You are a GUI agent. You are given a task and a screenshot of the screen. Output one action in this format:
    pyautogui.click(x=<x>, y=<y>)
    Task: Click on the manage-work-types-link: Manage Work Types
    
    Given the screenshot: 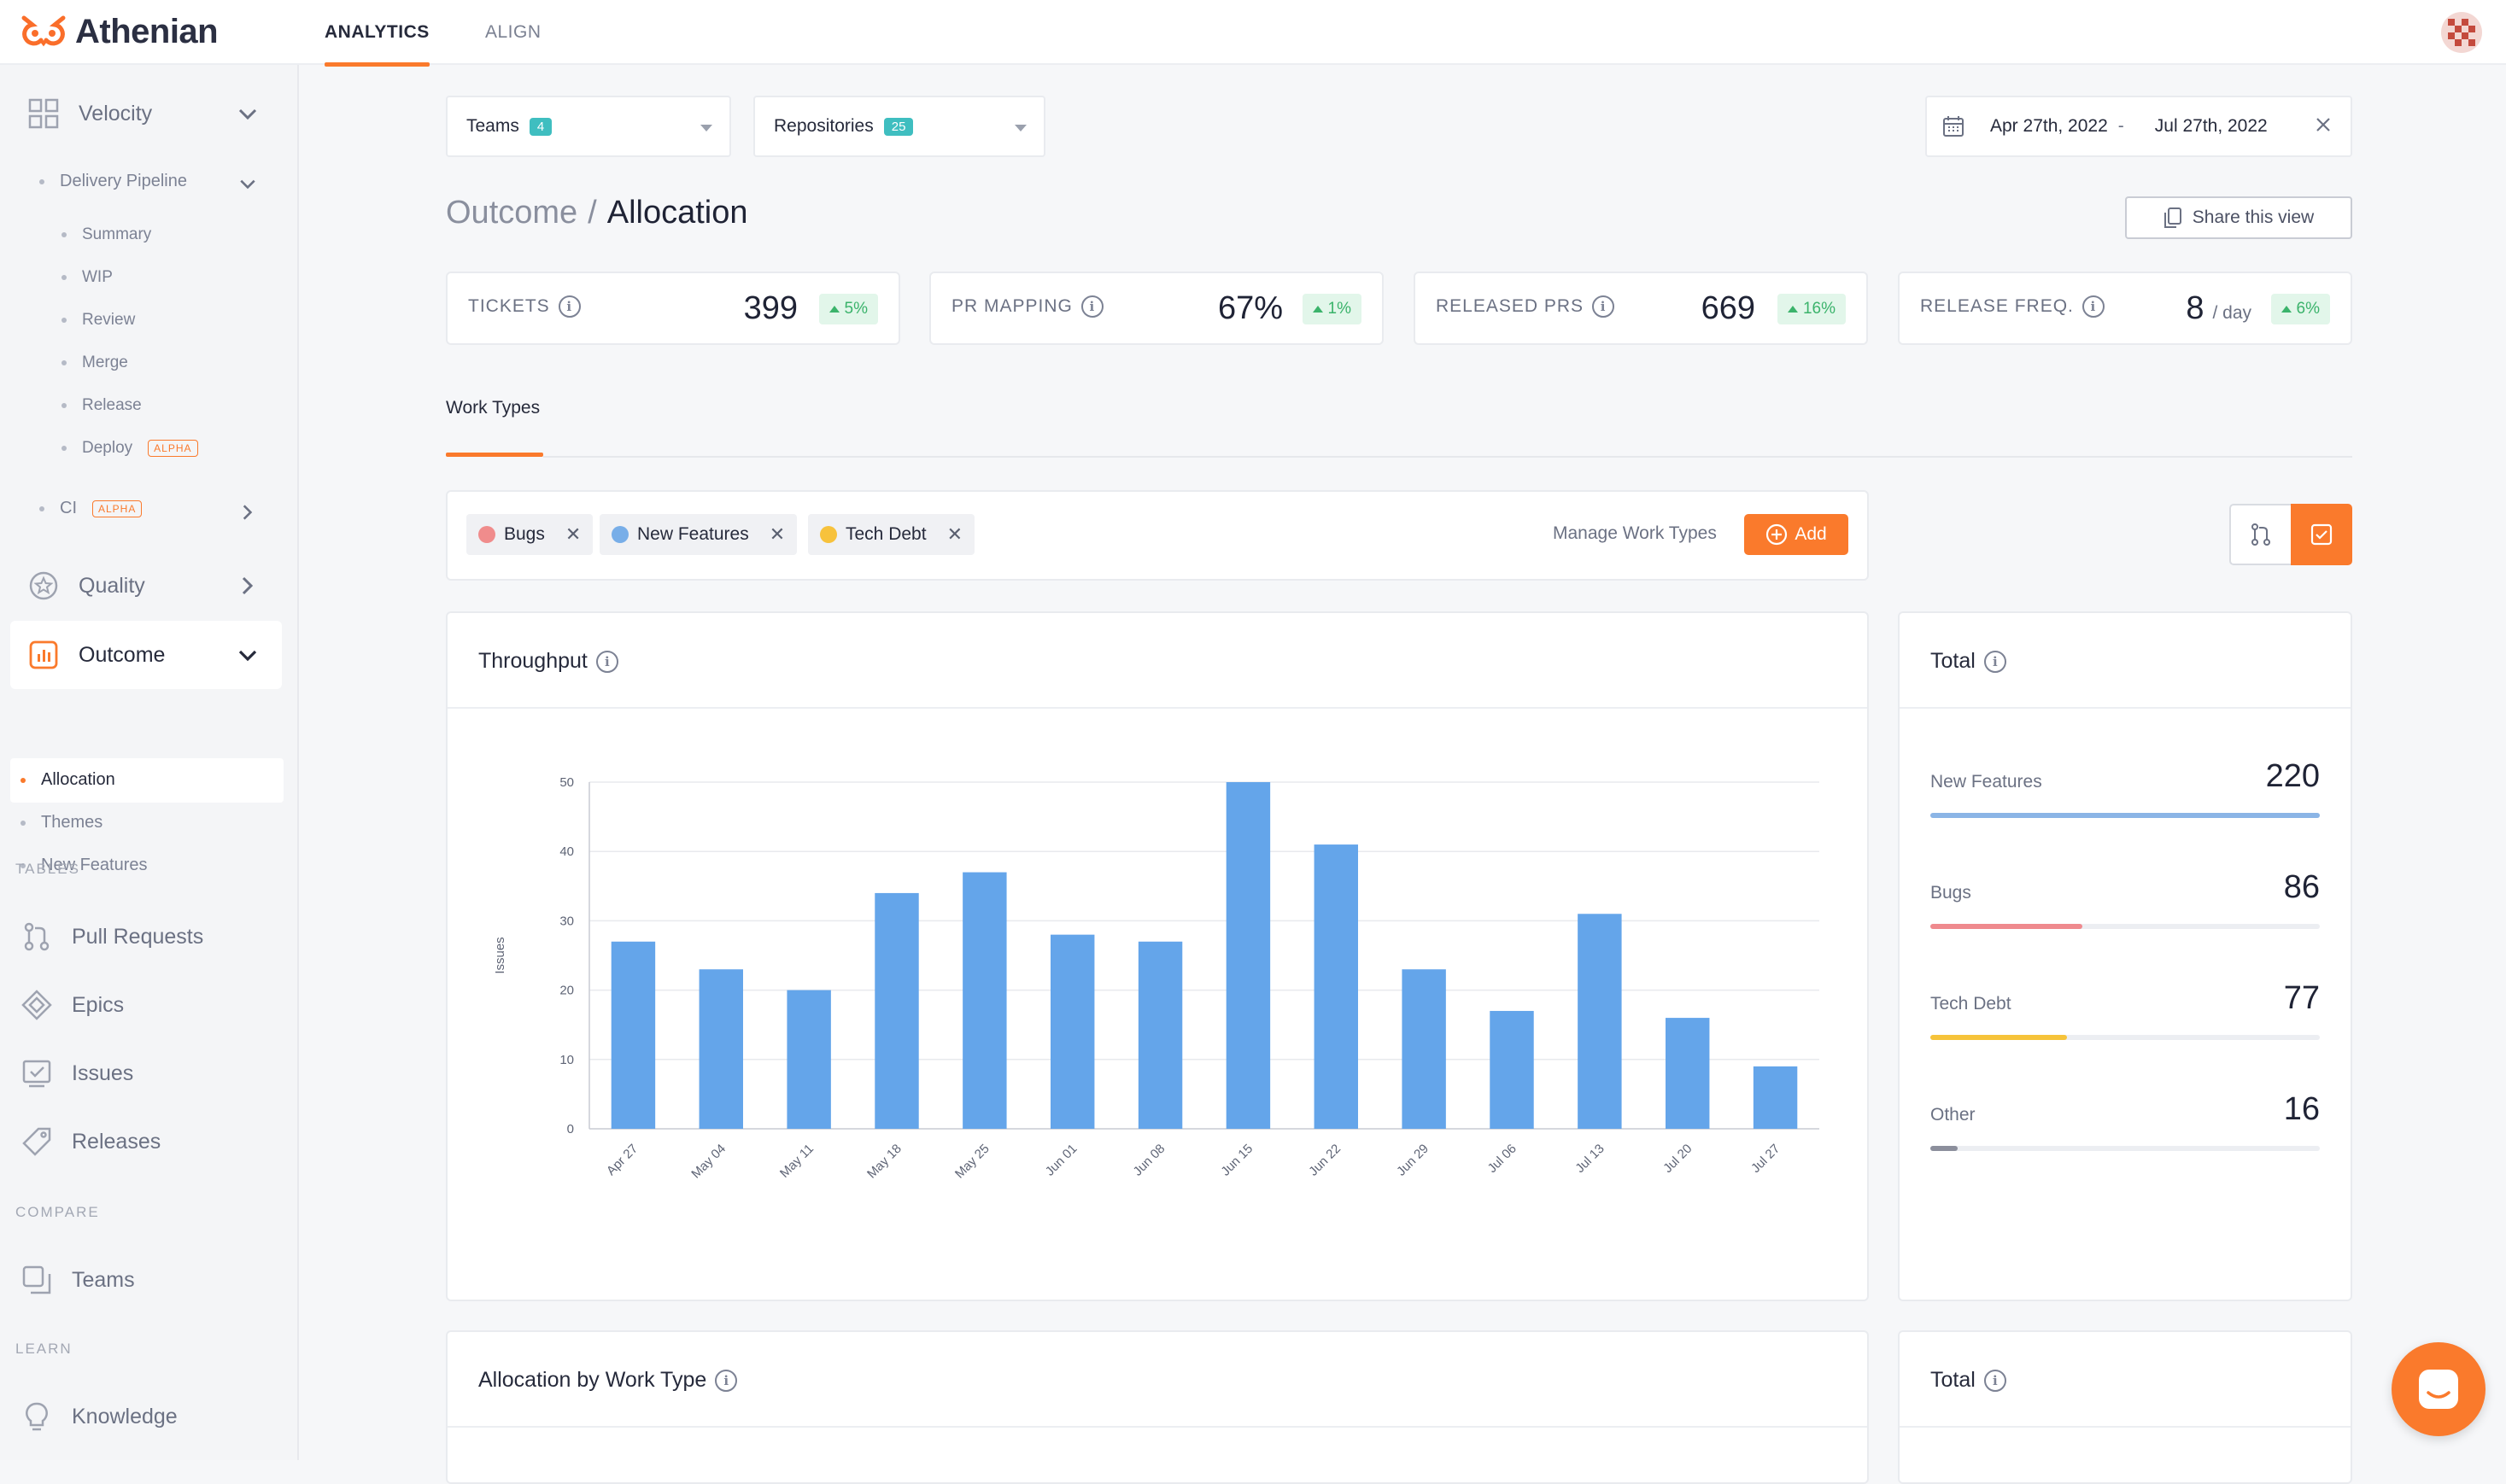 What is the action you would take?
    pyautogui.click(x=1635, y=533)
    